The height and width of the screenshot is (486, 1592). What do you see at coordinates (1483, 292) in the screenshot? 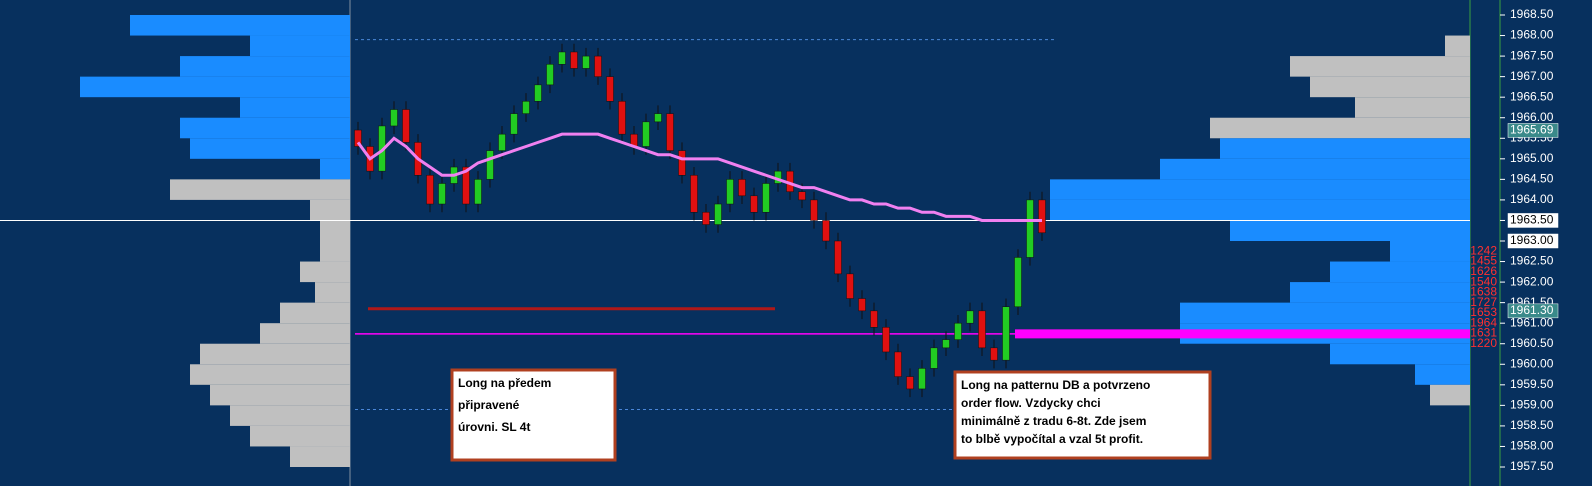
I see `volume-label: 1638` at bounding box center [1483, 292].